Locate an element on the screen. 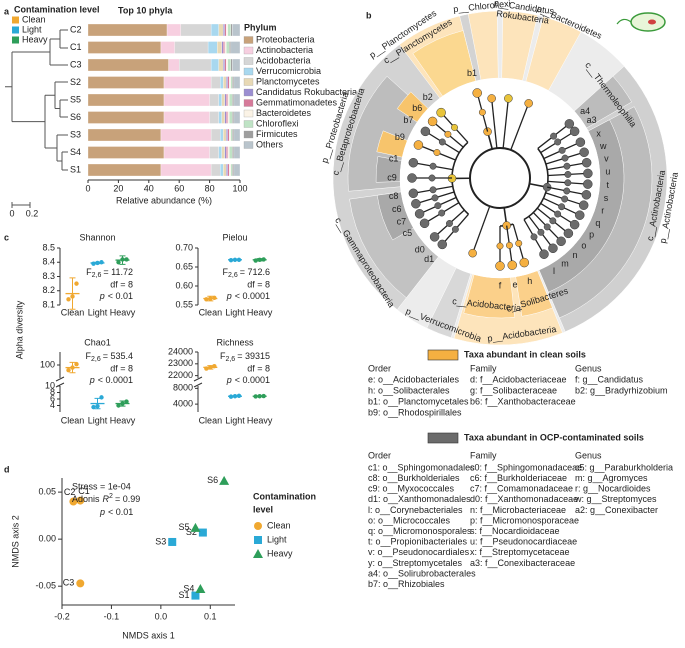  legend-item: v: o__Pseudonocardiales is located at coordinates (419, 552).